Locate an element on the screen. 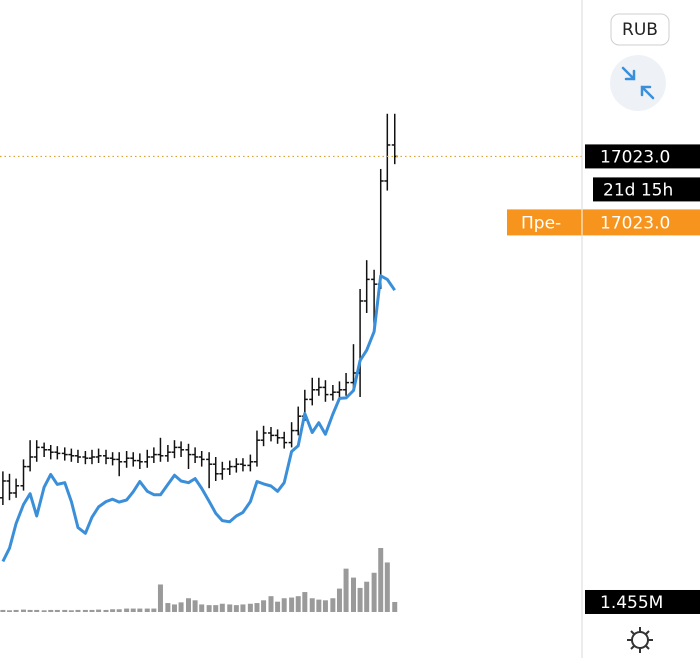 The height and width of the screenshot is (658, 700). last-price-badge is located at coordinates (642, 156).